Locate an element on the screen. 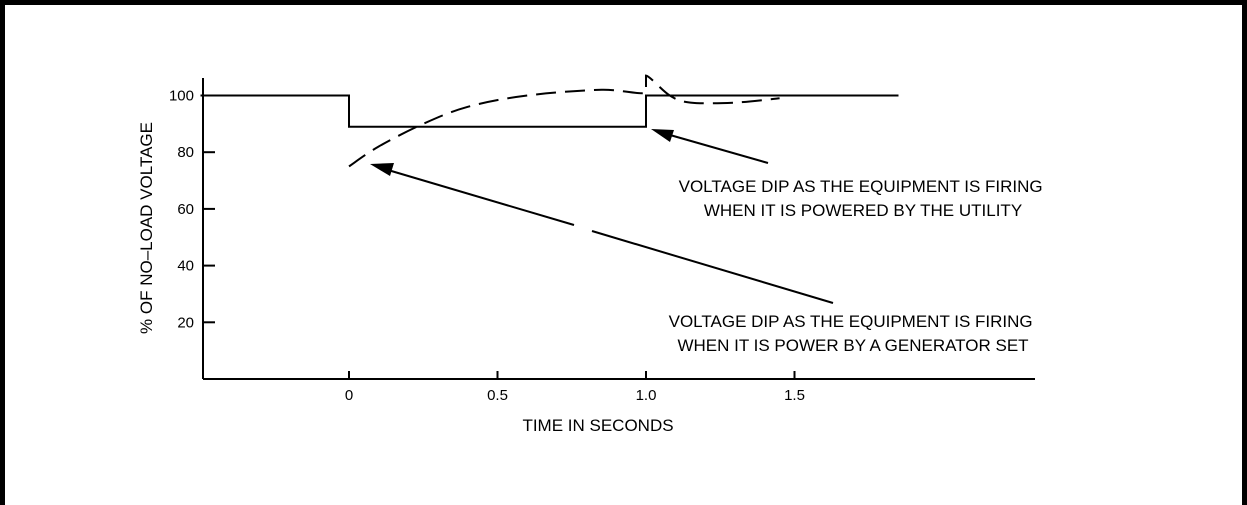  arrow-utility-head is located at coordinates (662, 135).